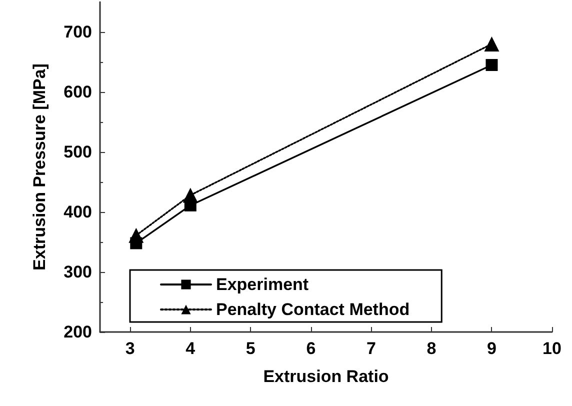 Image resolution: width=572 pixels, height=406 pixels. I want to click on x-tick-label: 10, so click(552, 348).